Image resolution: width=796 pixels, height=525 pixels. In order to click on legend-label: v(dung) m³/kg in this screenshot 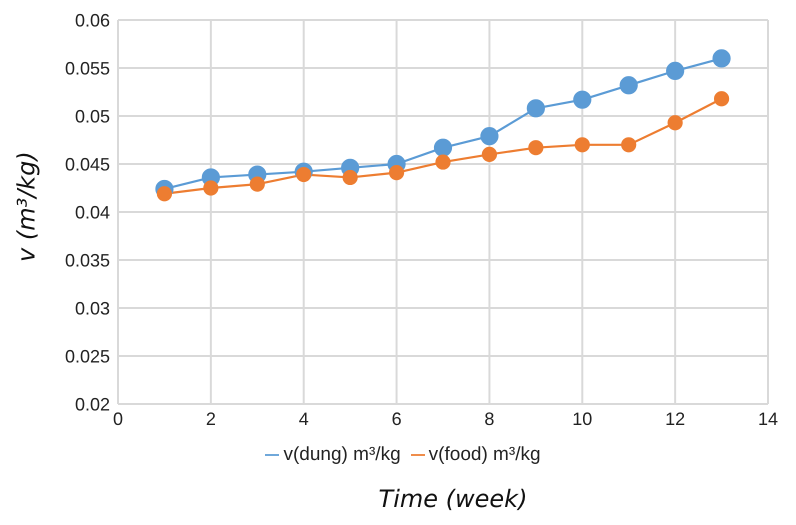, I will do `click(342, 454)`.